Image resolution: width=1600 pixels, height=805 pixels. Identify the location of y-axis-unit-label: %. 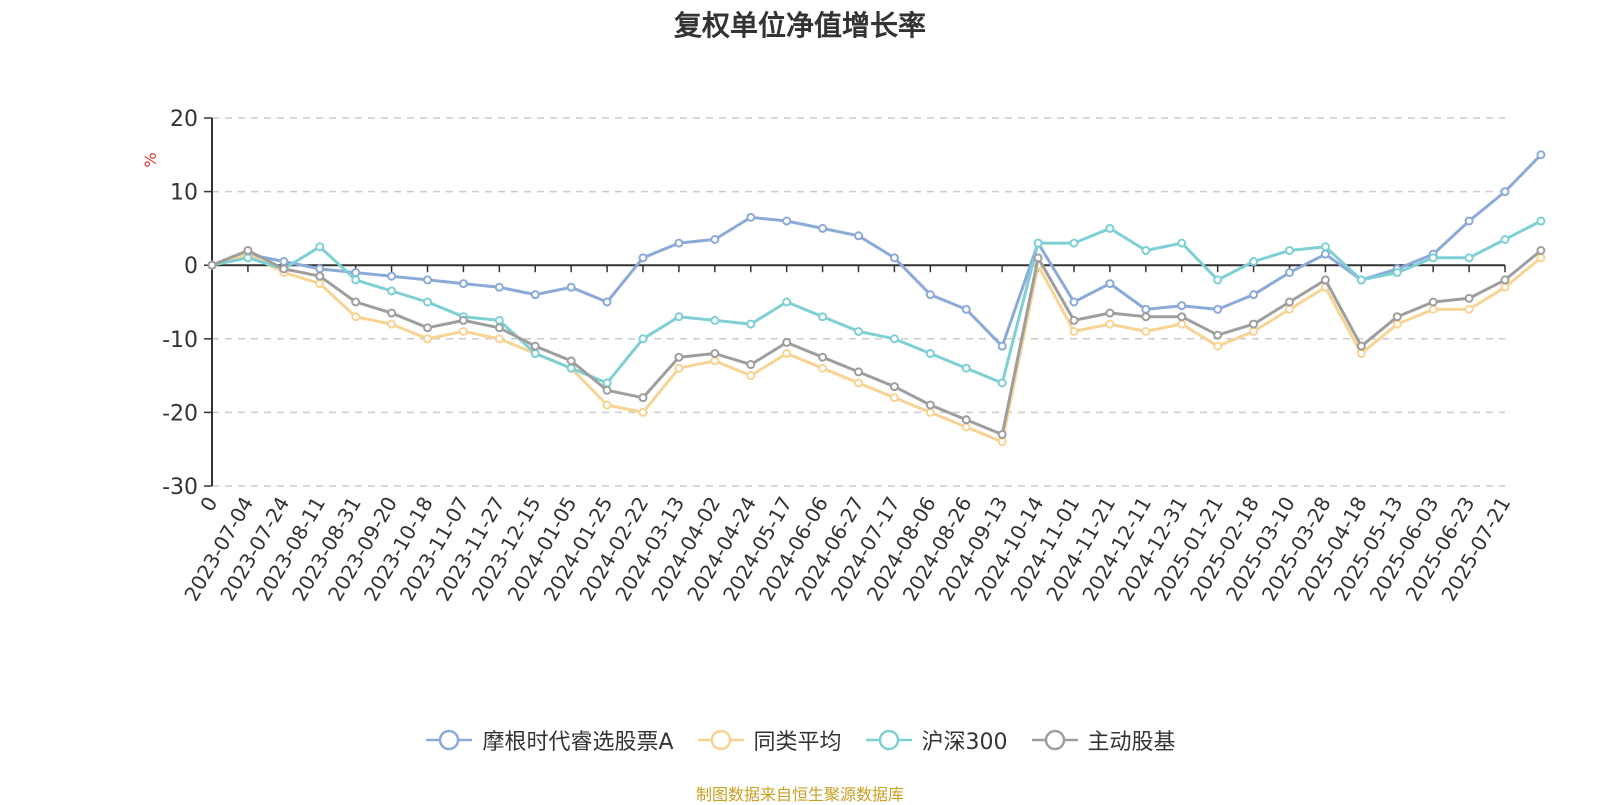
(150, 159).